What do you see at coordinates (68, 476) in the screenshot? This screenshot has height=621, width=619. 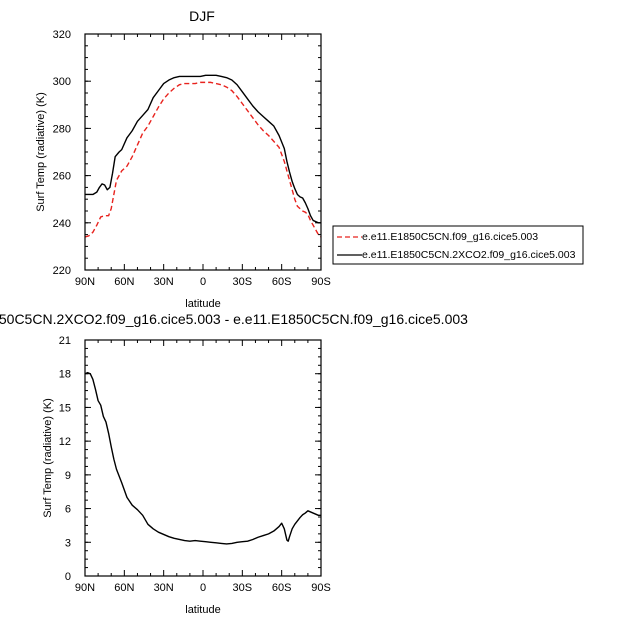 I see `y-tick-label: 9` at bounding box center [68, 476].